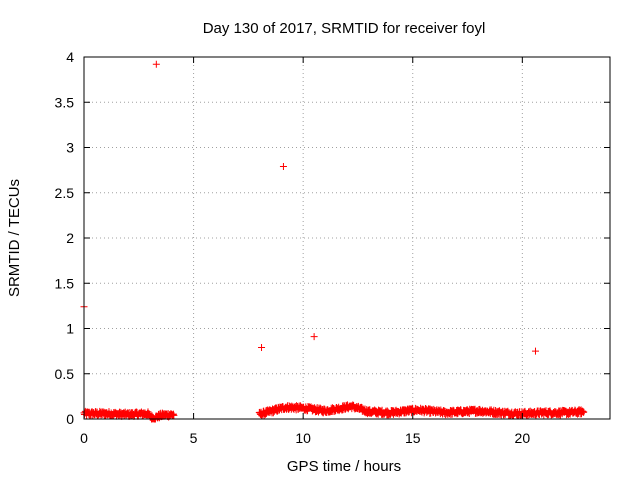  What do you see at coordinates (413, 438) in the screenshot?
I see `x-tick-label: 15` at bounding box center [413, 438].